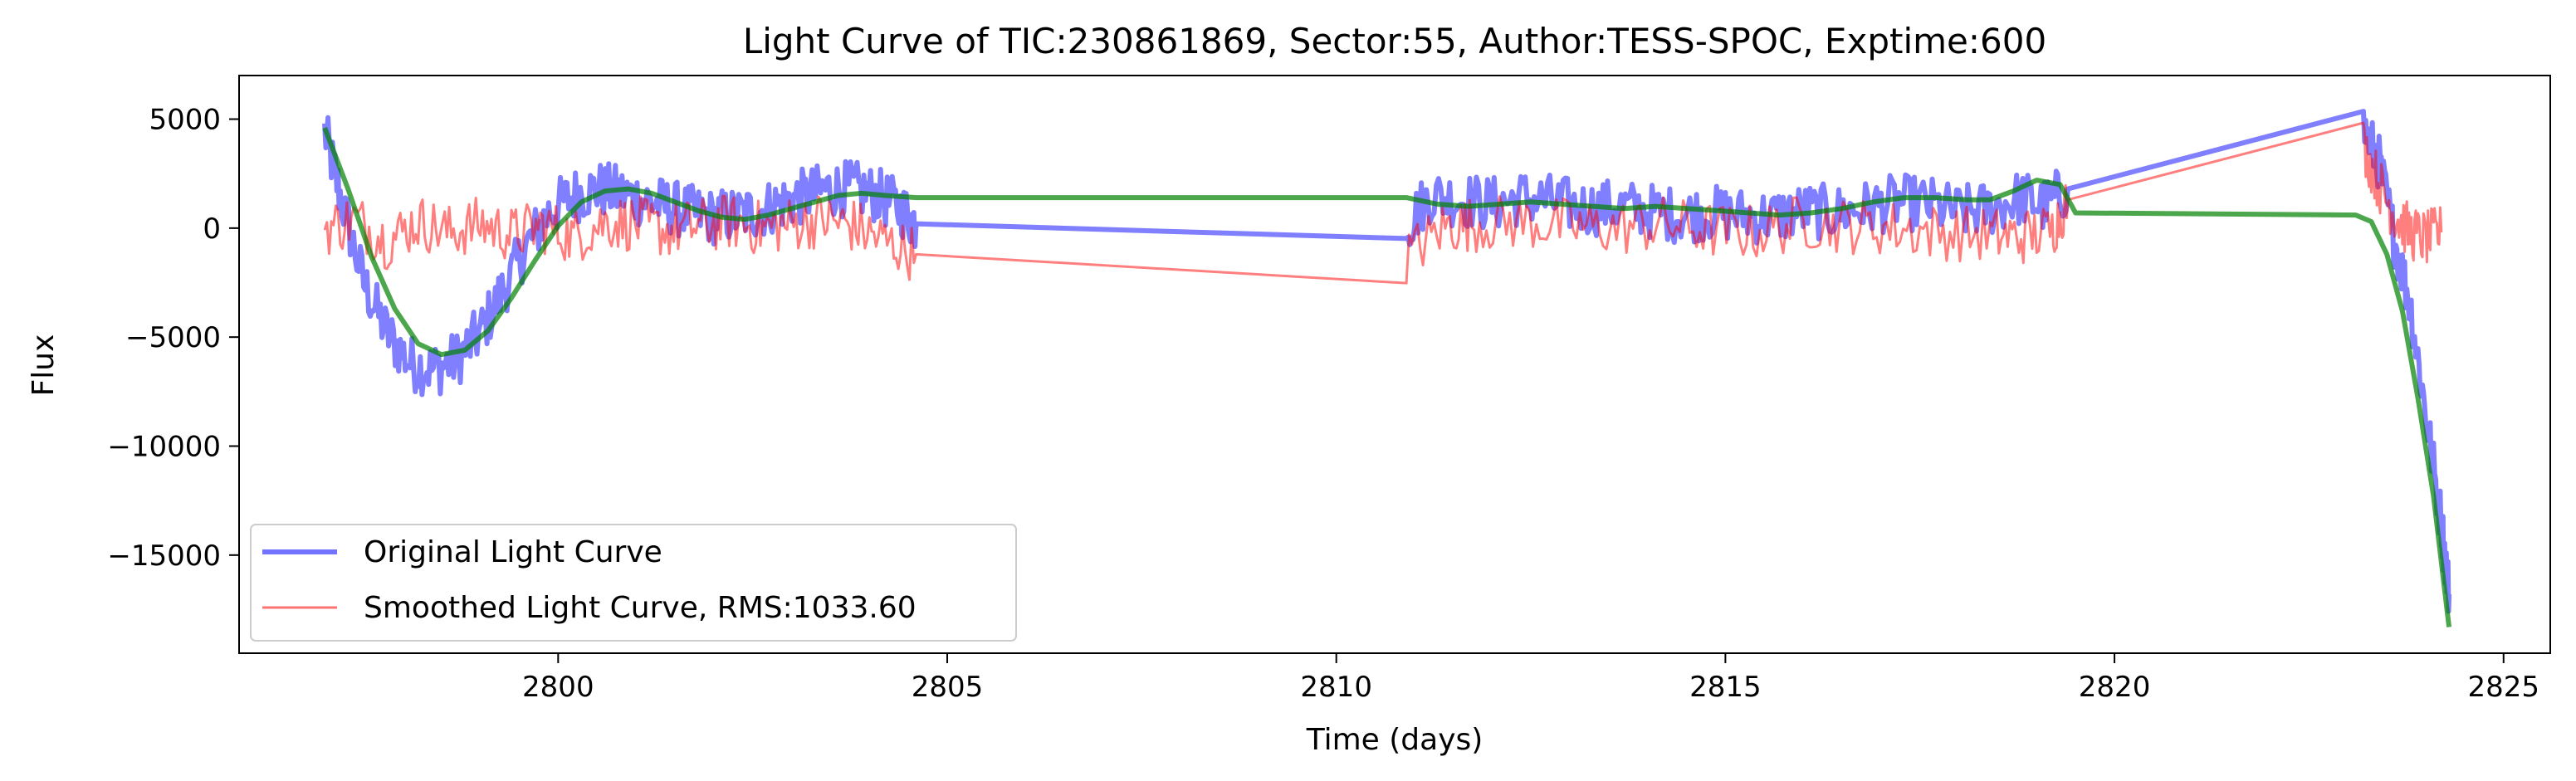  Describe the element at coordinates (164, 446) in the screenshot. I see `y-tick-label: −10000` at that location.